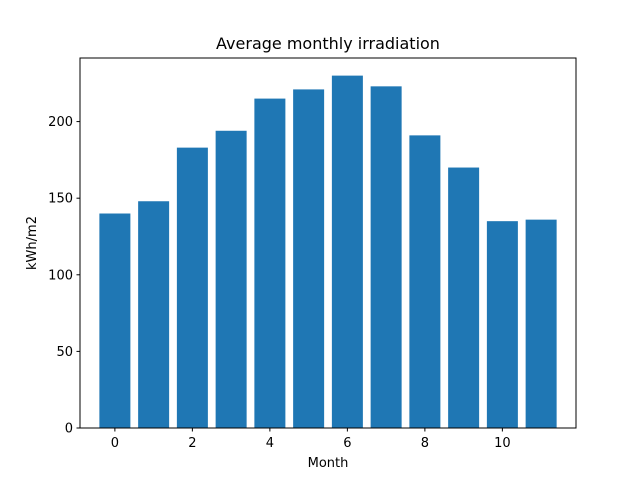 This screenshot has width=640, height=480. I want to click on y-tick-label: 100, so click(60, 275).